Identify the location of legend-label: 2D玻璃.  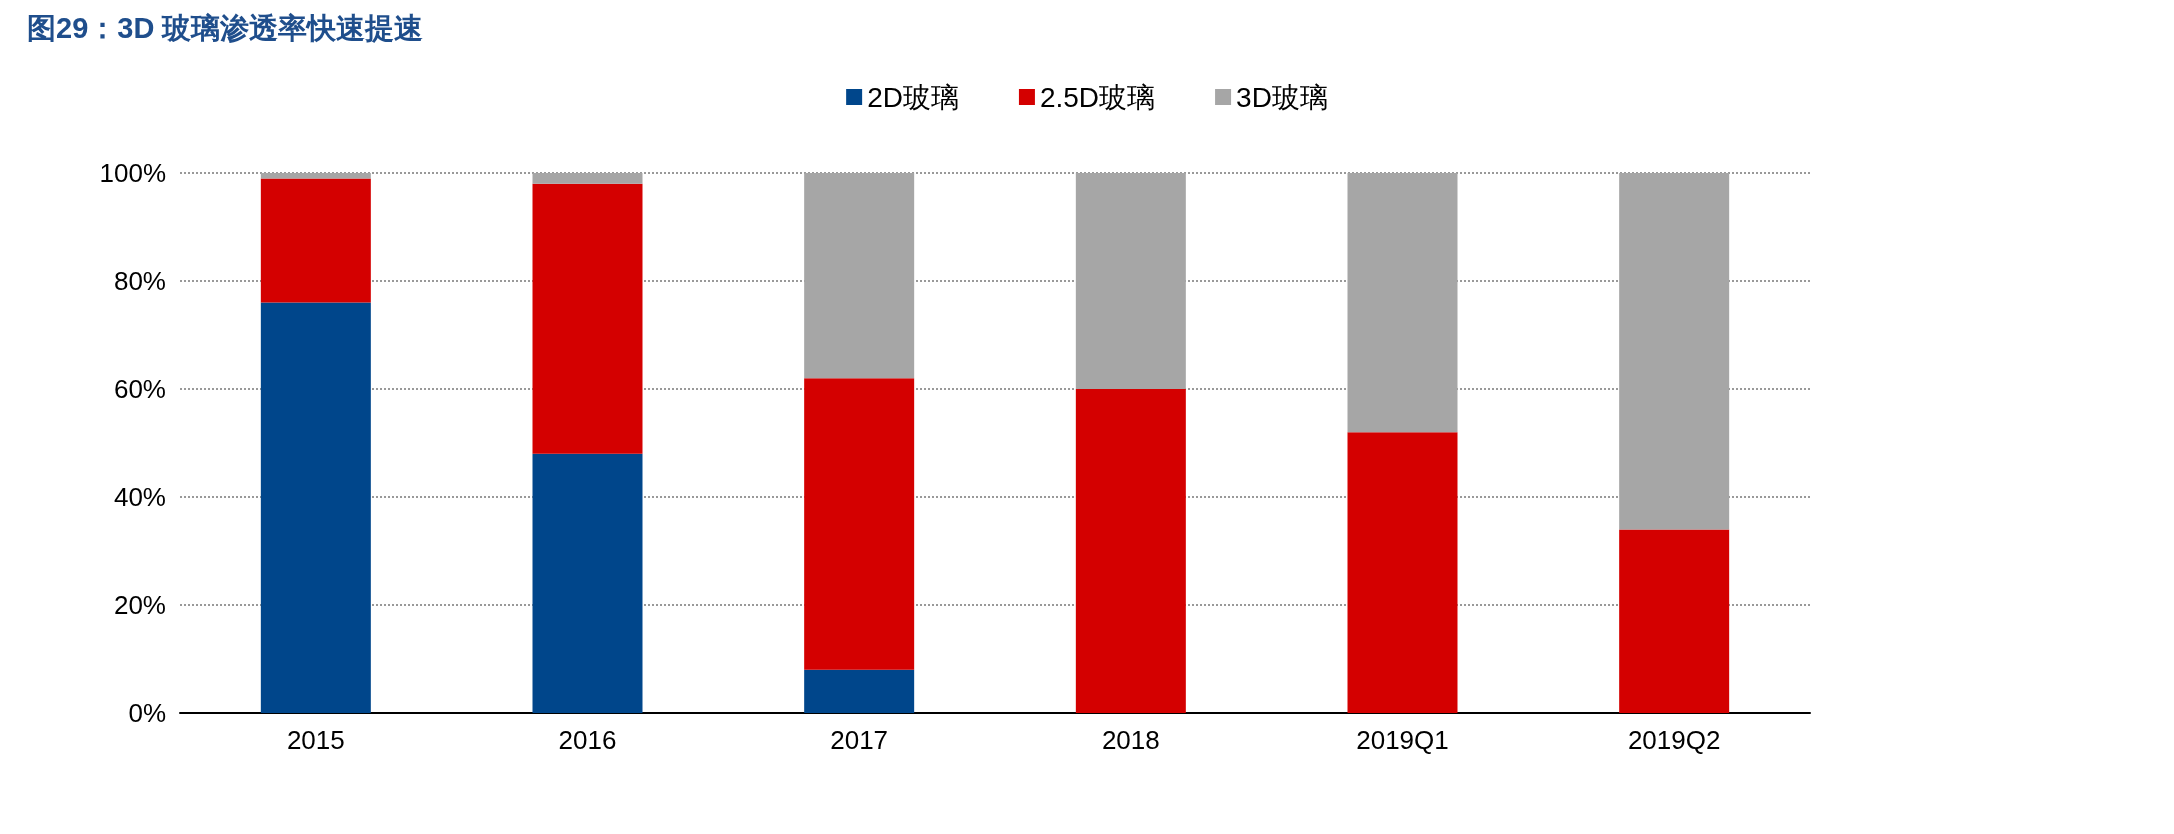
(913, 97).